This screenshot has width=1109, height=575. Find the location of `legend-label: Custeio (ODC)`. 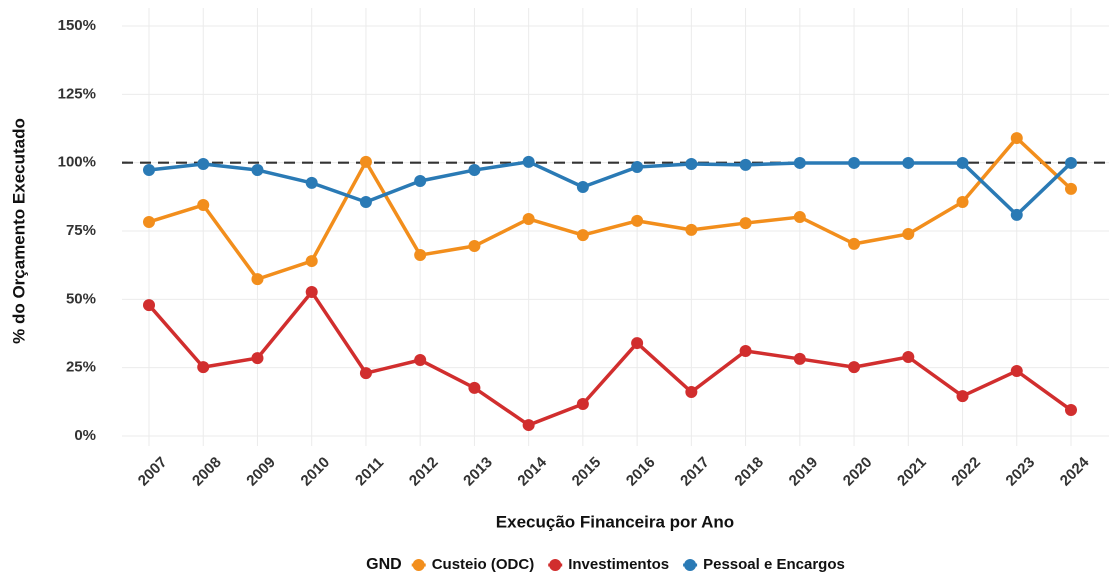

legend-label: Custeio (ODC) is located at coordinates (483, 564).